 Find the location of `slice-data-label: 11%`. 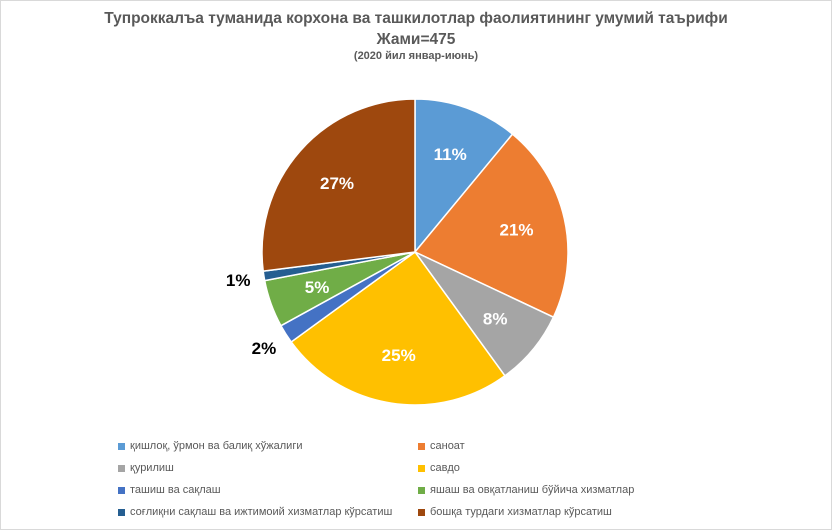

slice-data-label: 11% is located at coordinates (450, 154).